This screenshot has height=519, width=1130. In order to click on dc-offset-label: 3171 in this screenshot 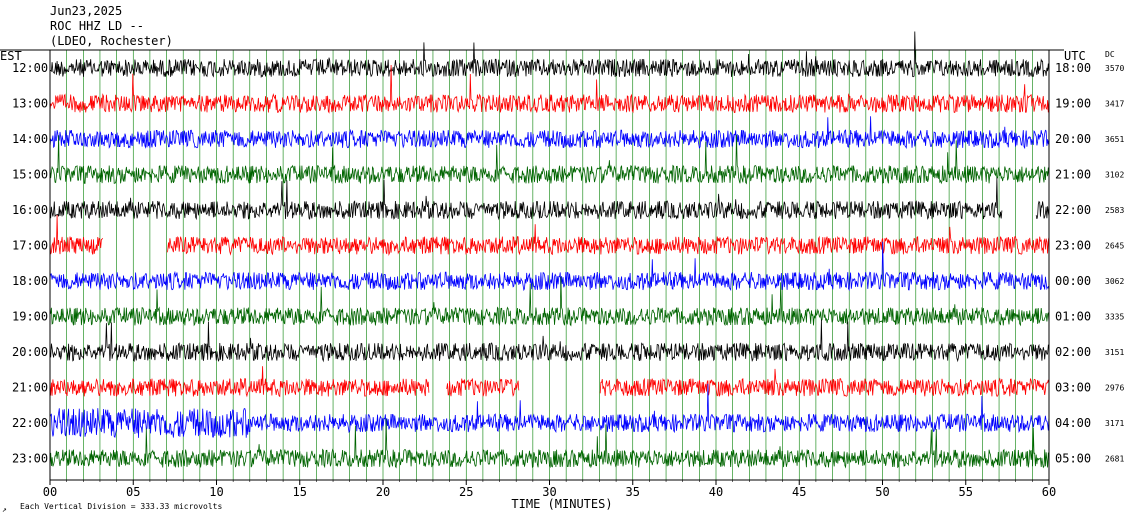, I will do `click(1114, 423)`.